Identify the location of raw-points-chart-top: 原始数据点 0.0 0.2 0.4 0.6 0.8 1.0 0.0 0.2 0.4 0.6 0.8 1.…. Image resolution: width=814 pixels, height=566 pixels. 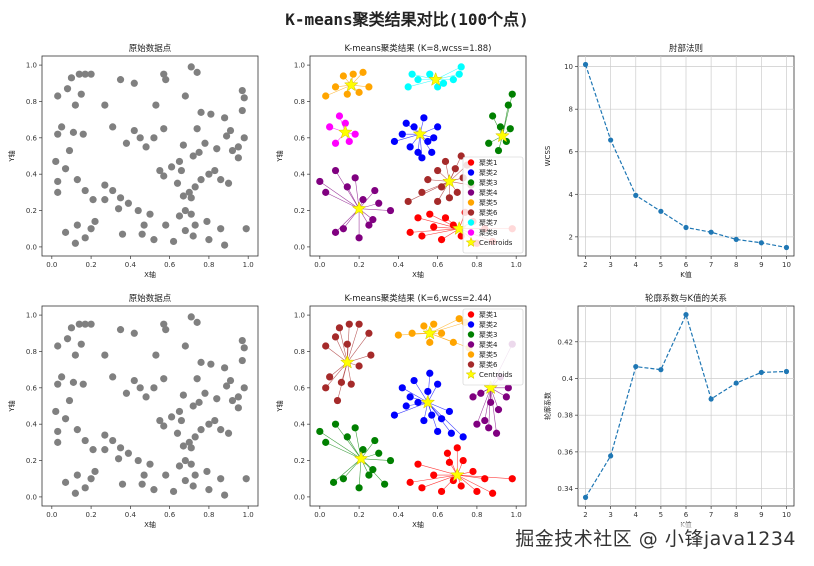
(133, 161).